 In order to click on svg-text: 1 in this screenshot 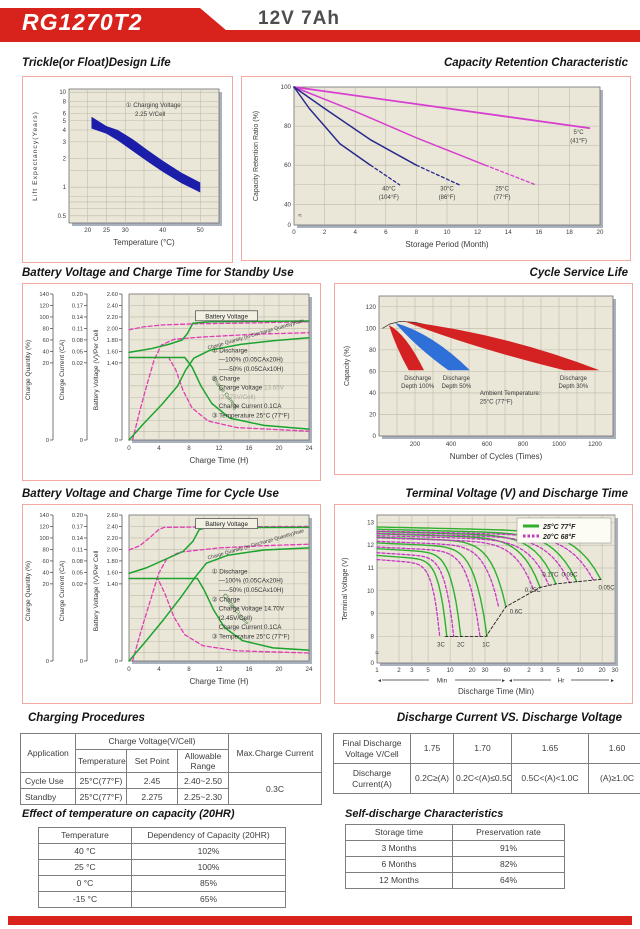, I will do `click(65, 188)`.